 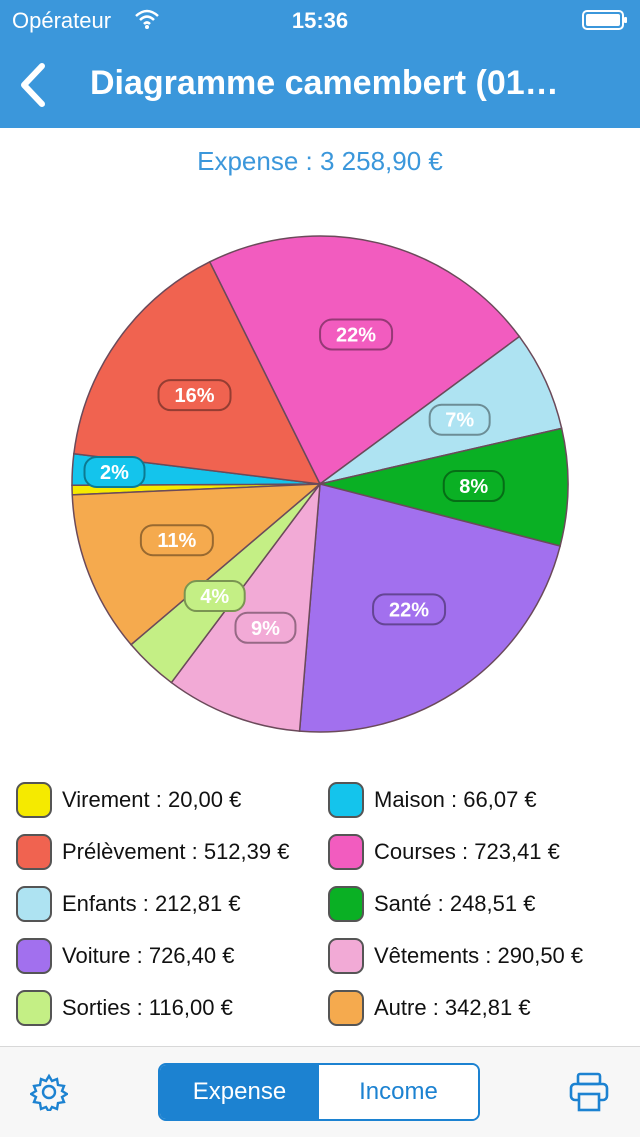 I want to click on slice-label: 8%, so click(x=473, y=486).